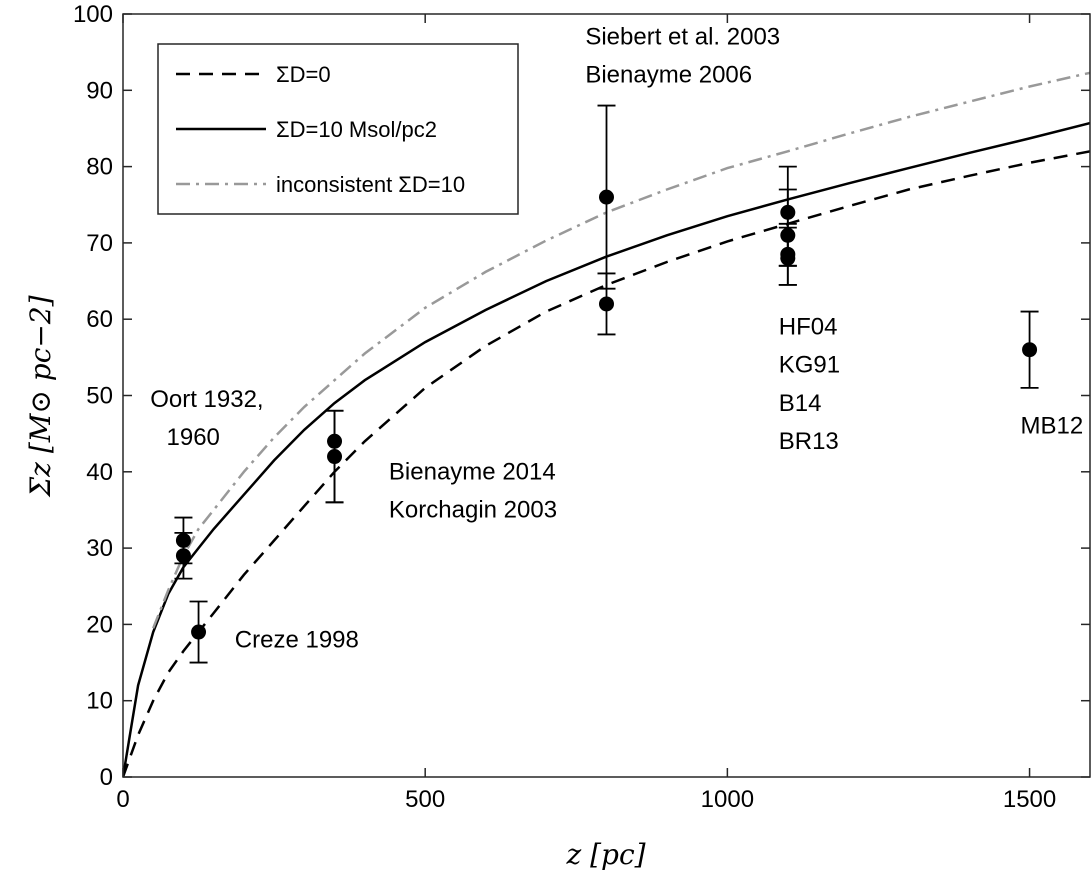 The height and width of the screenshot is (876, 1091). I want to click on x-tick-label: 1500, so click(1029, 799).